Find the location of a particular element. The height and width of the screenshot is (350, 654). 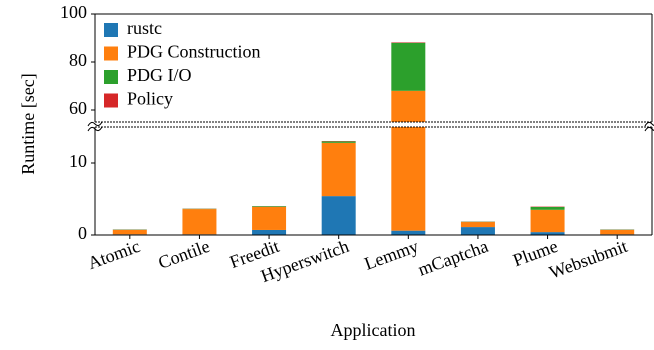

x-tick-label: Atomic is located at coordinates (114, 254).